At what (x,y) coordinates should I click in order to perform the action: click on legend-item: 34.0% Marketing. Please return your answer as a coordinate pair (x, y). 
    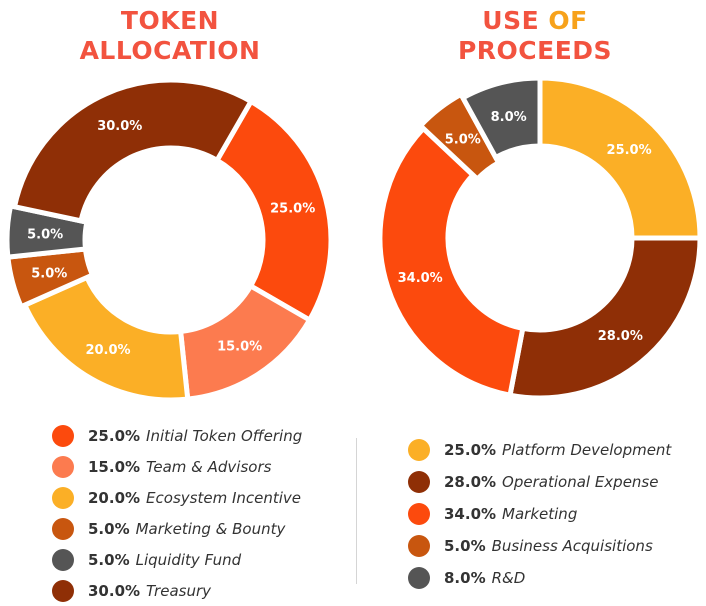
    Looking at the image, I should click on (539, 514).